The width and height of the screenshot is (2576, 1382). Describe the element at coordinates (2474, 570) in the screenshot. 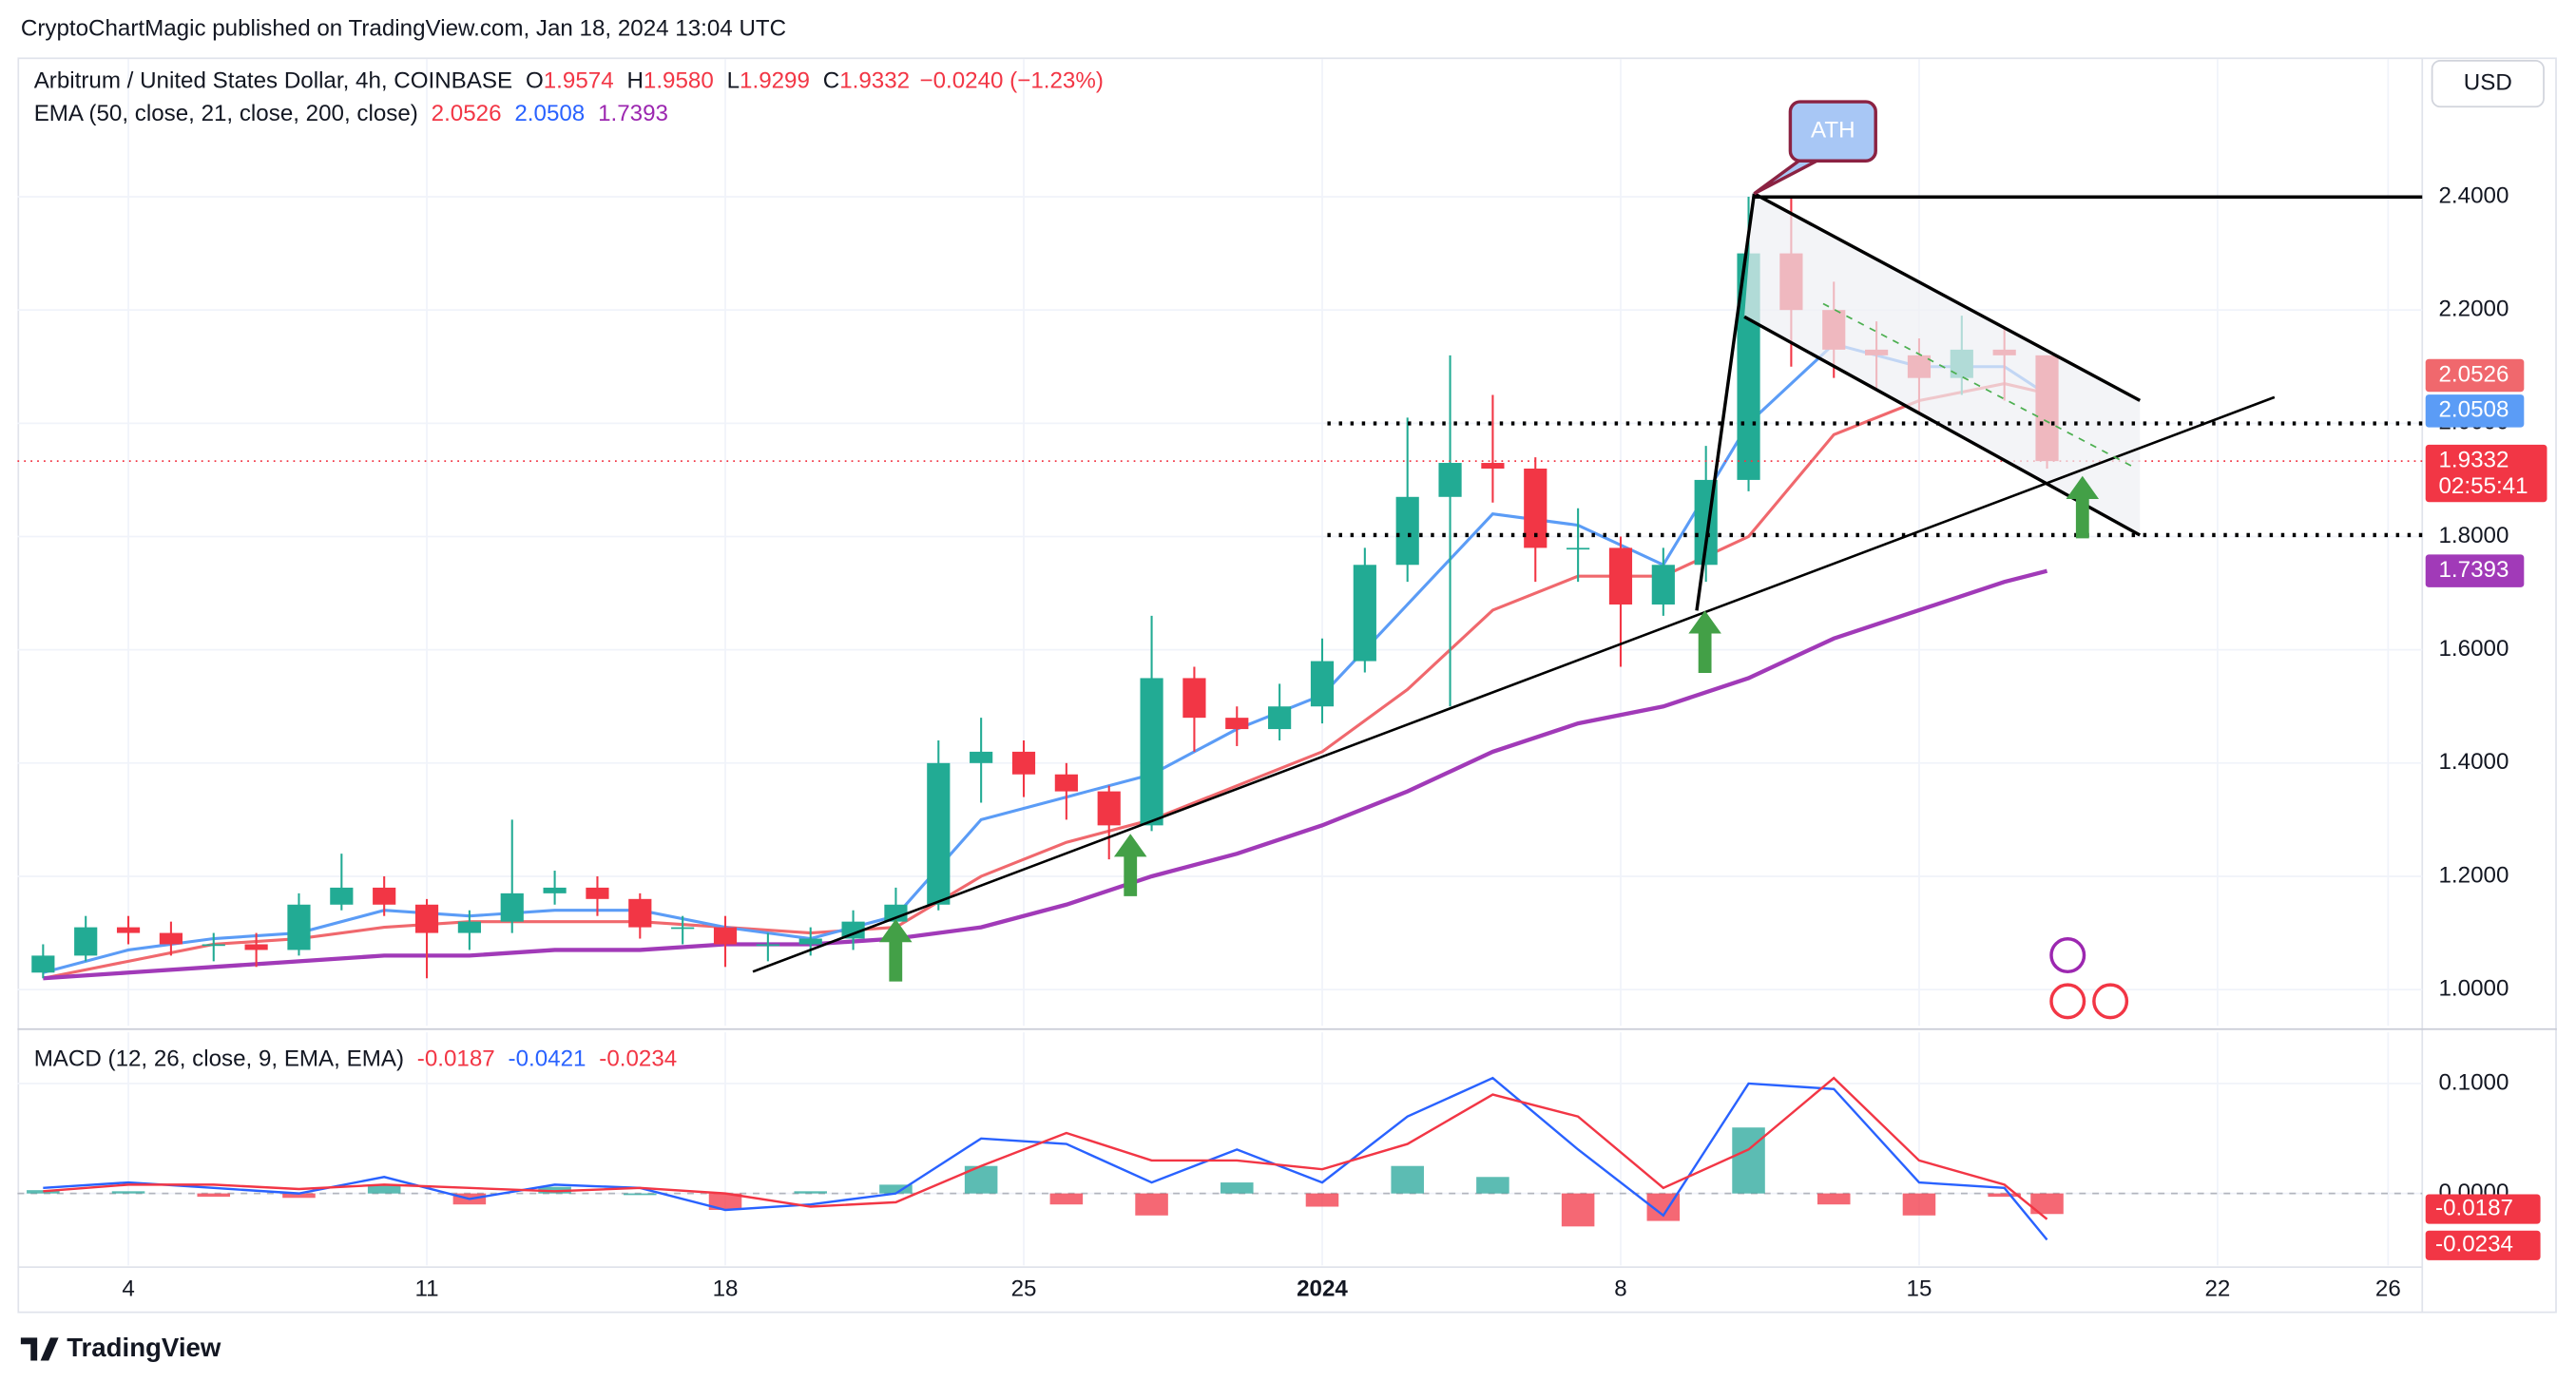

I see `price-tag-label: 1.7393` at that location.